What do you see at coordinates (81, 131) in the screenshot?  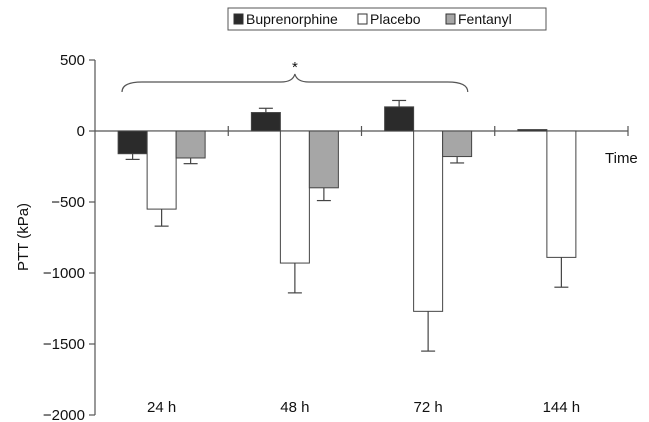 I see `y-tick-label: 0` at bounding box center [81, 131].